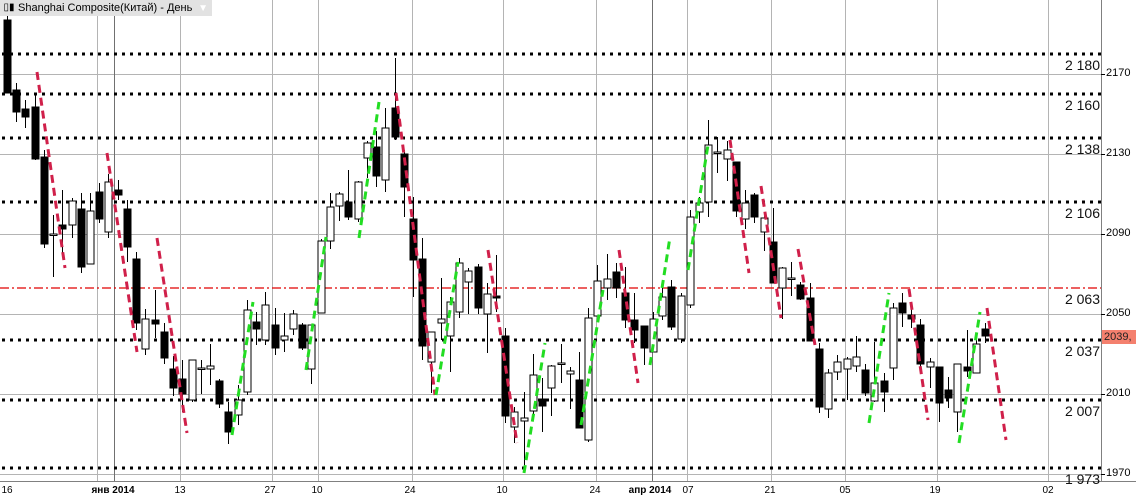  I want to click on level-label: 2 037, so click(1082, 351).